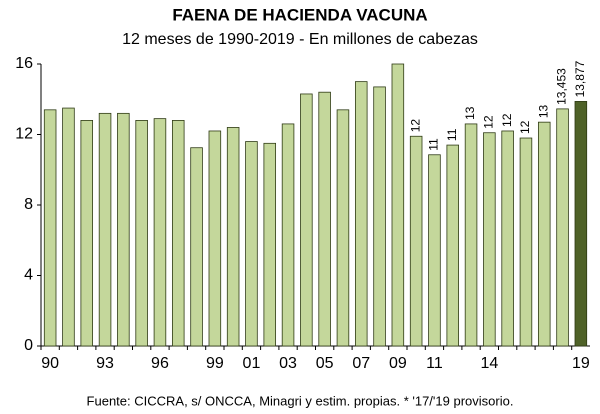 The image size is (600, 414). What do you see at coordinates (160, 363) in the screenshot?
I see `x-tick-label: 96` at bounding box center [160, 363].